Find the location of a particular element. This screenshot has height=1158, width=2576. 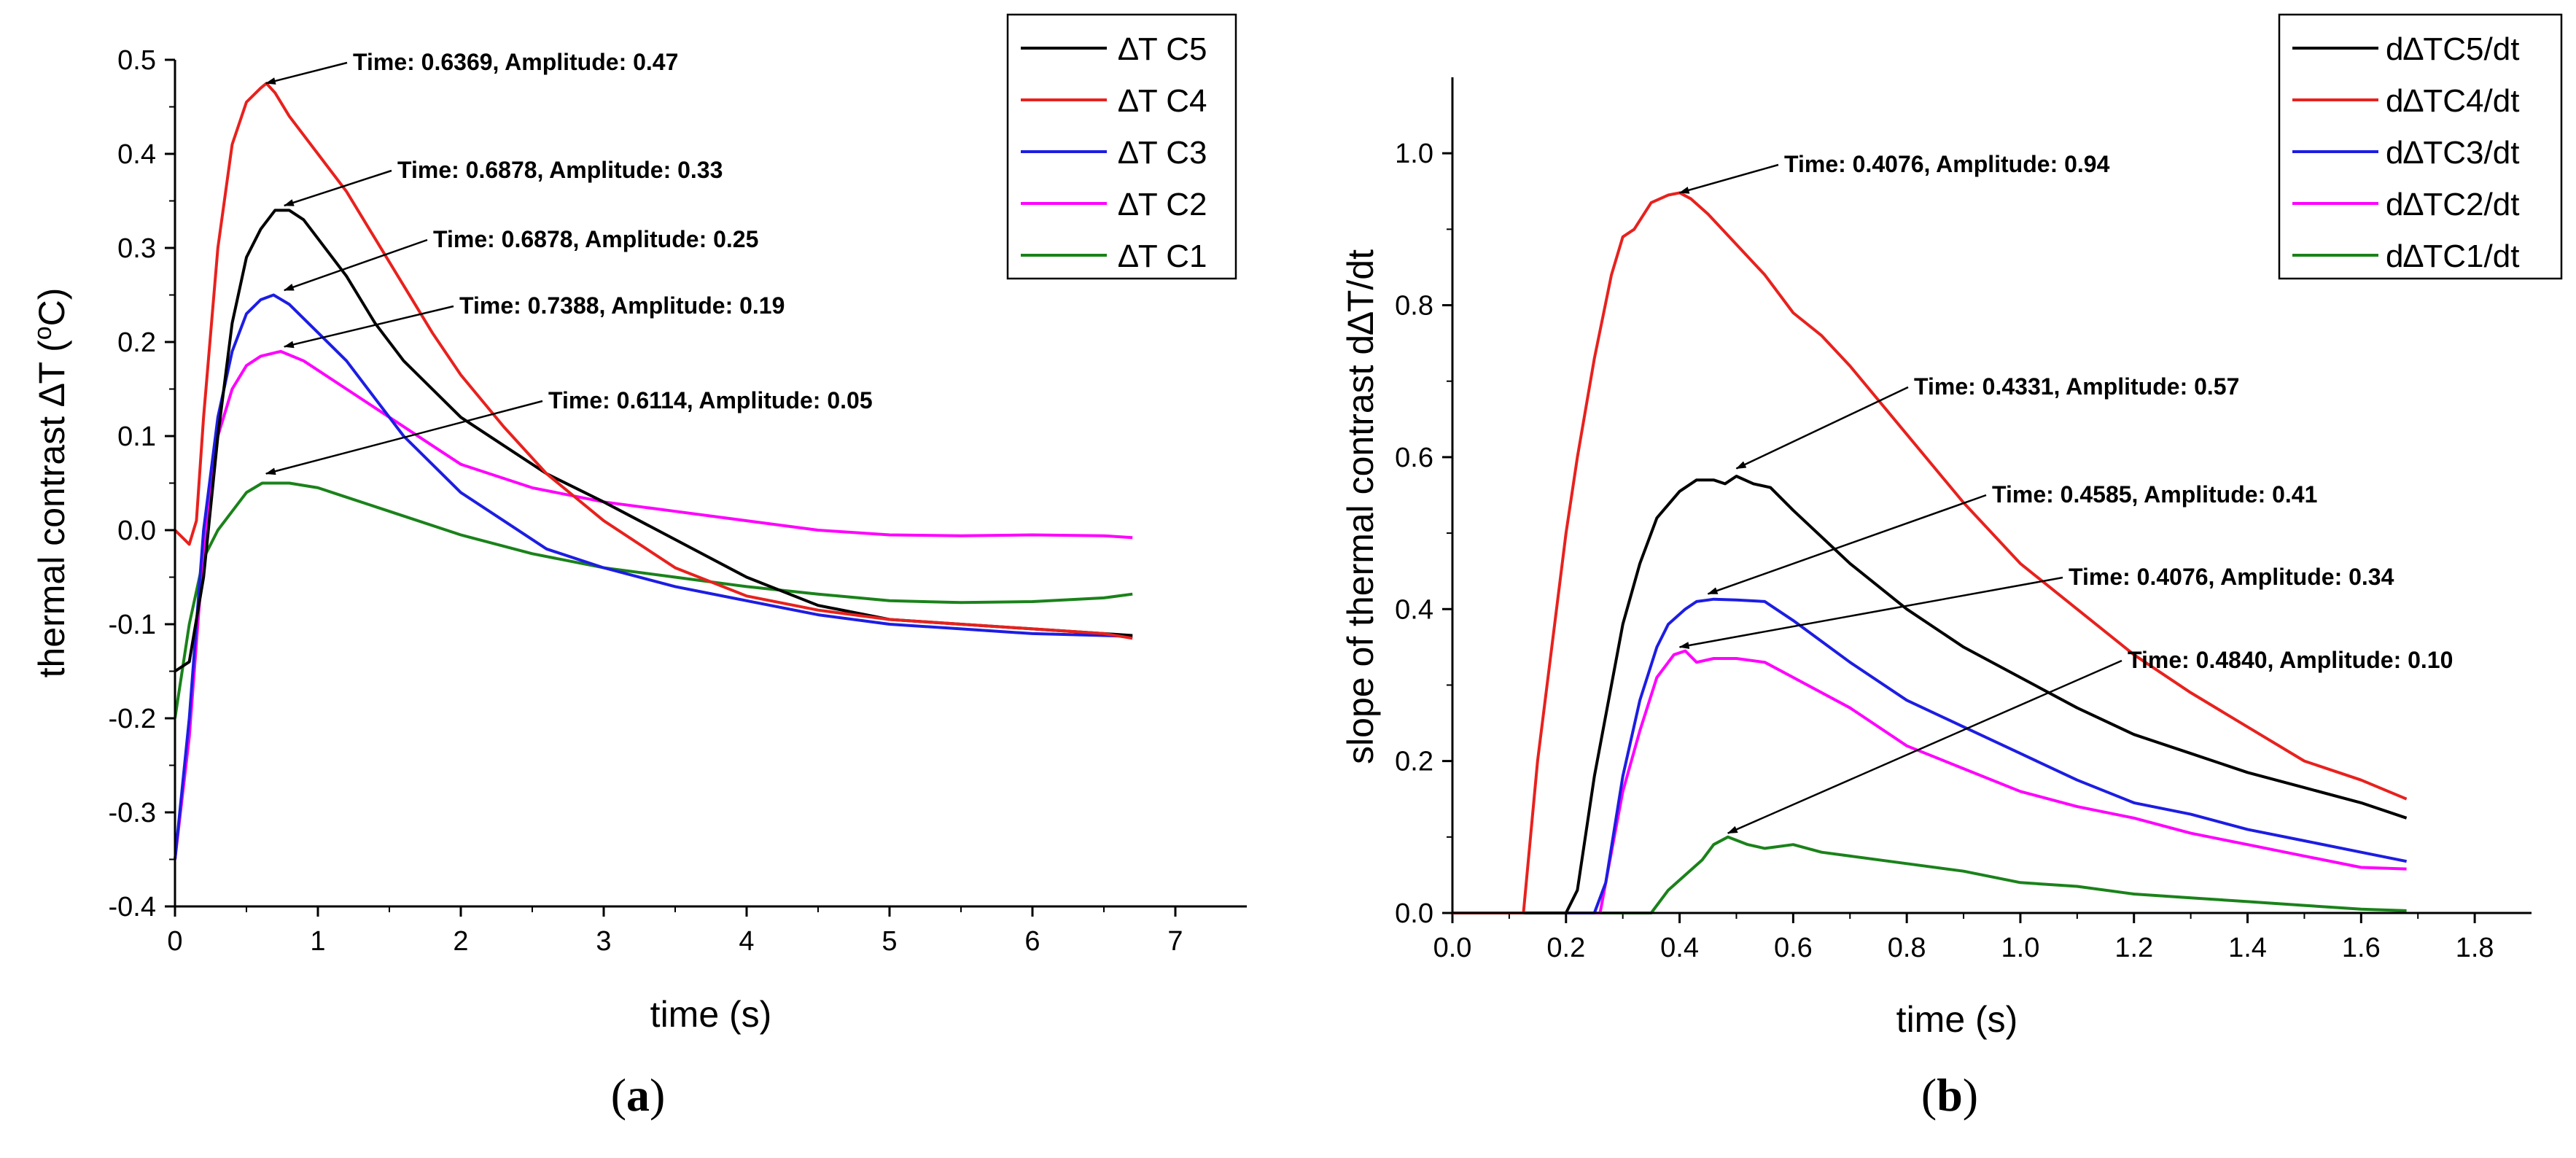

chart-a-y-tick-label: 0.3 is located at coordinates (136, 248).